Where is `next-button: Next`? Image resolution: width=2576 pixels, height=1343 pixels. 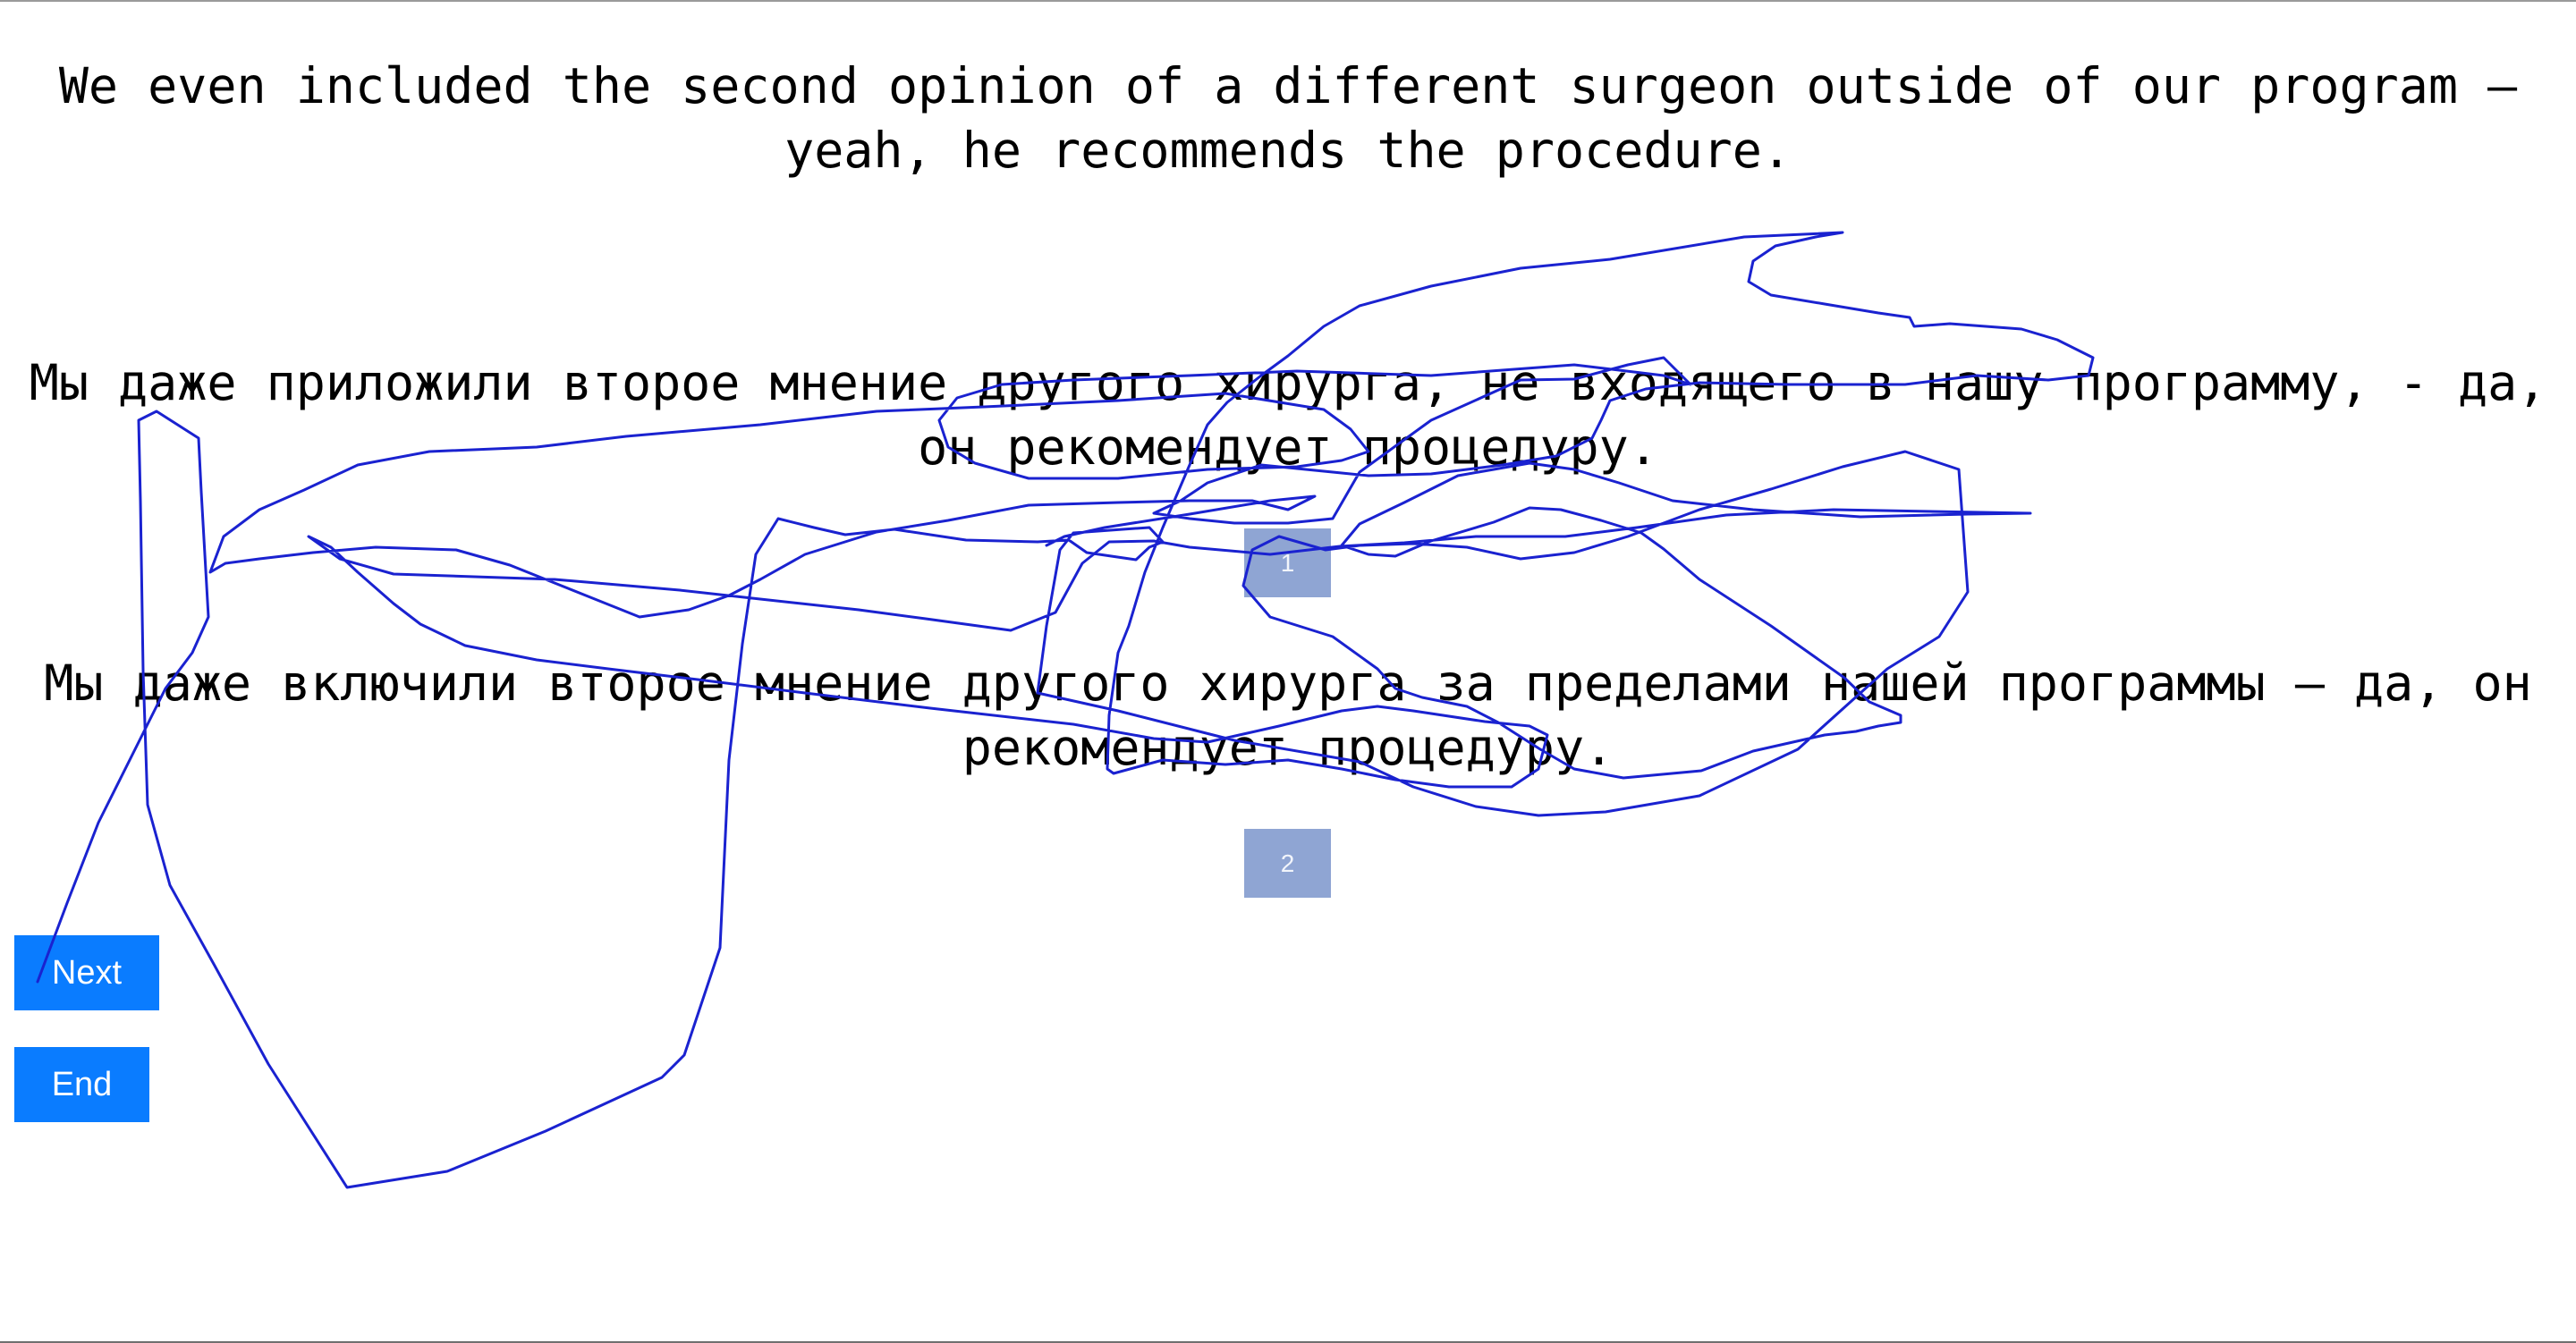
next-button: Next is located at coordinates (86, 972).